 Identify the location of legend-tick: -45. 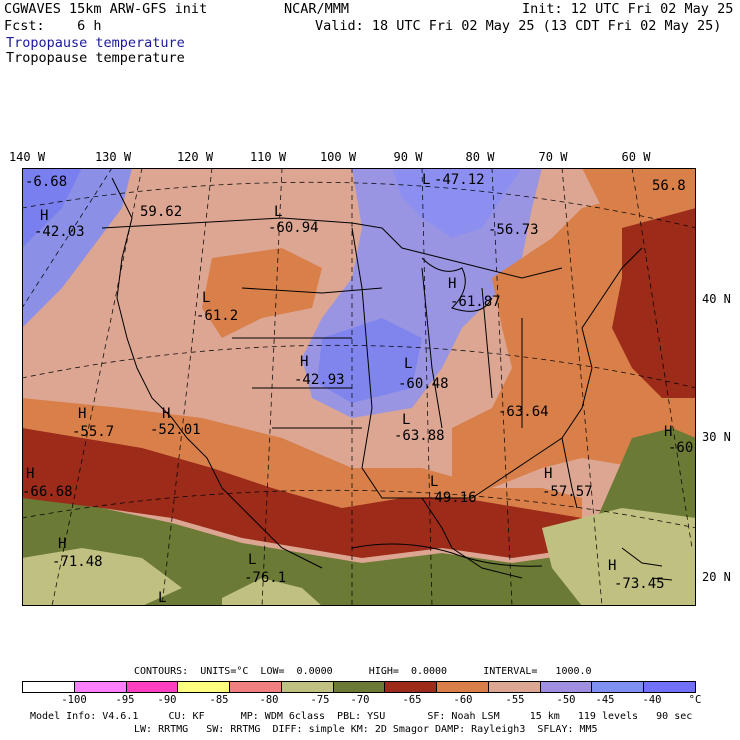
(605, 700).